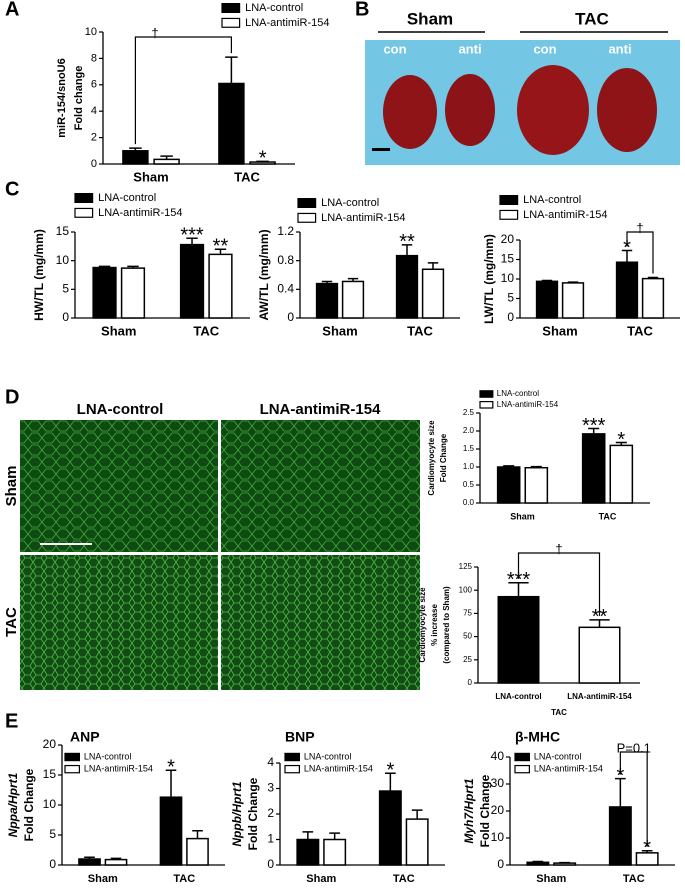 Image resolution: width=685 pixels, height=895 pixels. What do you see at coordinates (467, 659) in the screenshot?
I see `y-tick-label: 25` at bounding box center [467, 659].